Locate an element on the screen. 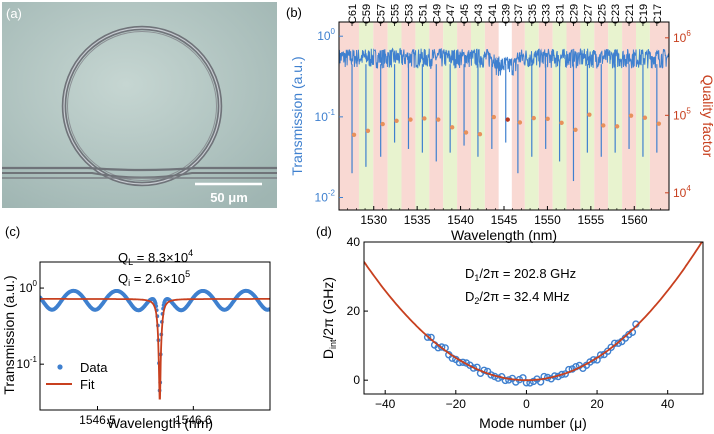 The height and width of the screenshot is (434, 714). y-tick-label: 10⁰ is located at coordinates (28, 287).